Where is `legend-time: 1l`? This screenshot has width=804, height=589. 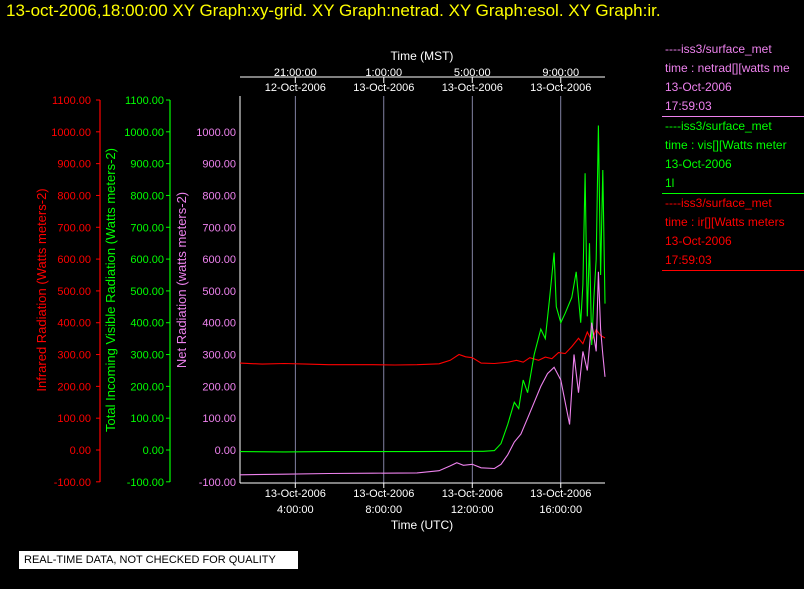 legend-time: 1l is located at coordinates (670, 183).